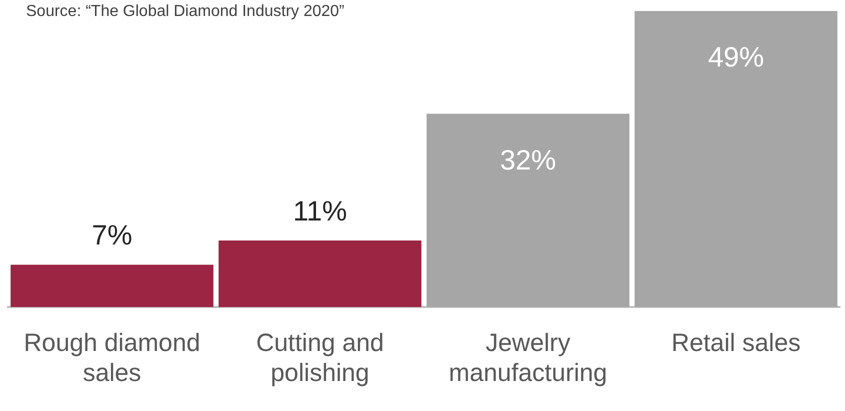 This screenshot has width=845, height=411. Describe the element at coordinates (320, 357) in the screenshot. I see `x-tick-label: Cutting and polishing` at that location.